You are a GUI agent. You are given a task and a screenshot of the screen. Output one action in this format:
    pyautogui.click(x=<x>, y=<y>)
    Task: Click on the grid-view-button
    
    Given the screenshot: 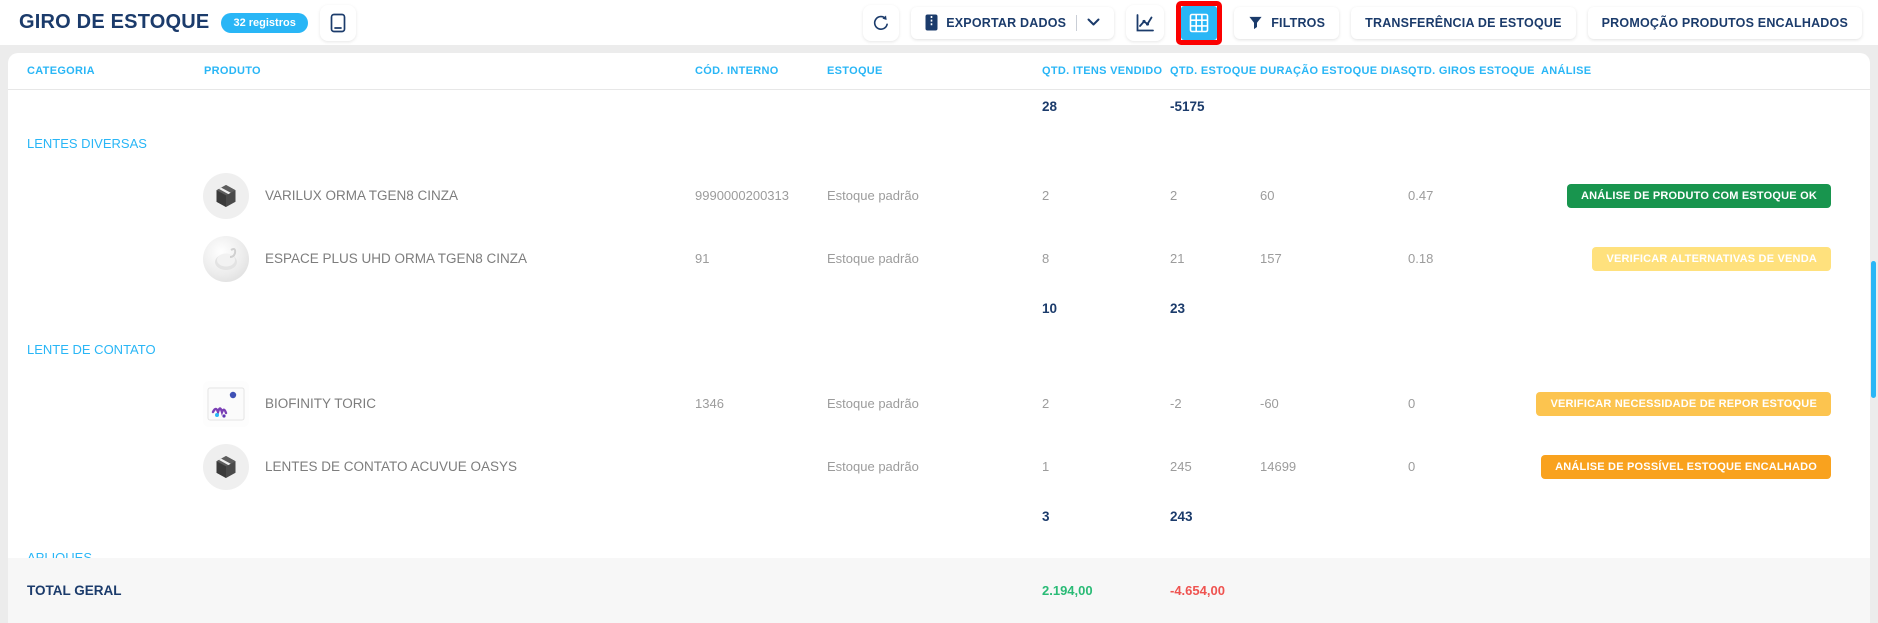 What is the action you would take?
    pyautogui.click(x=1199, y=22)
    